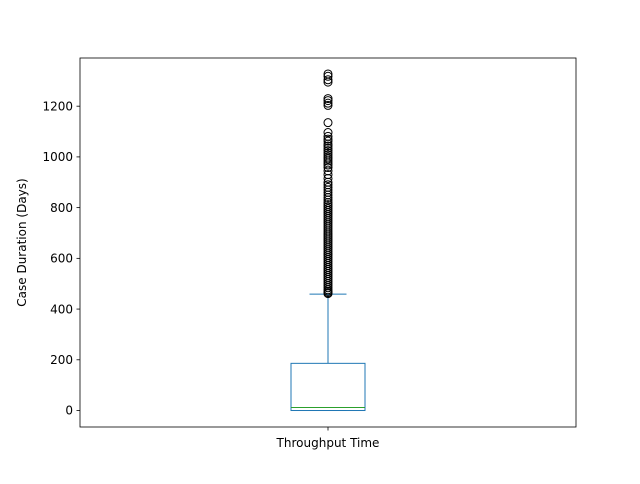 The image size is (640, 484). Describe the element at coordinates (57, 106) in the screenshot. I see `y-tick-label: 1200` at that location.